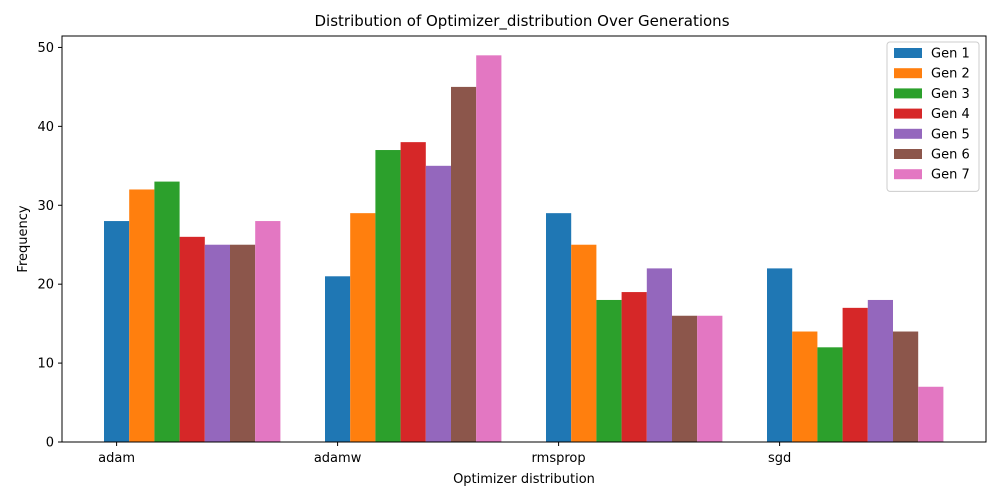 Image resolution: width=1000 pixels, height=500 pixels. I want to click on y-tick-label: 0, so click(50, 443).